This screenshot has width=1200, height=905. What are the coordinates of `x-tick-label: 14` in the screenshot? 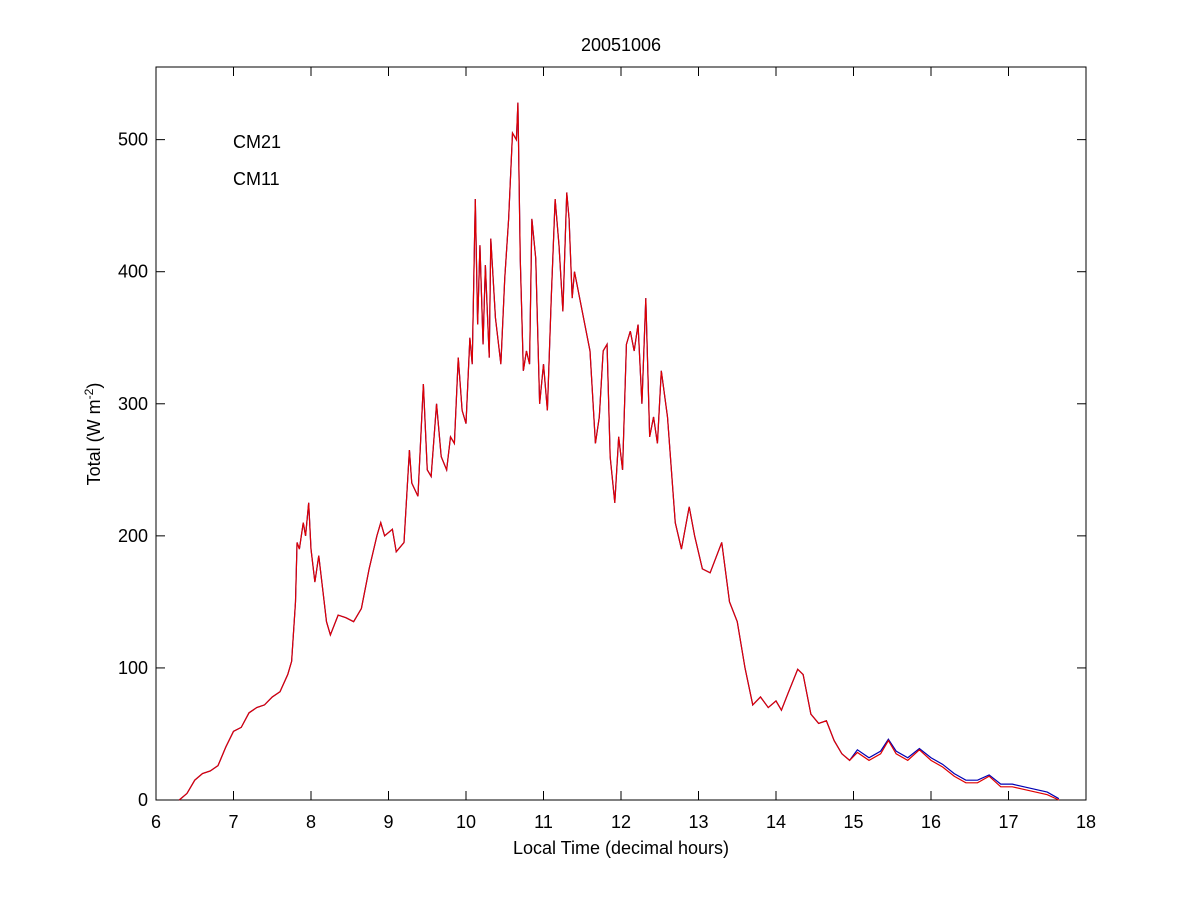 It's located at (776, 822).